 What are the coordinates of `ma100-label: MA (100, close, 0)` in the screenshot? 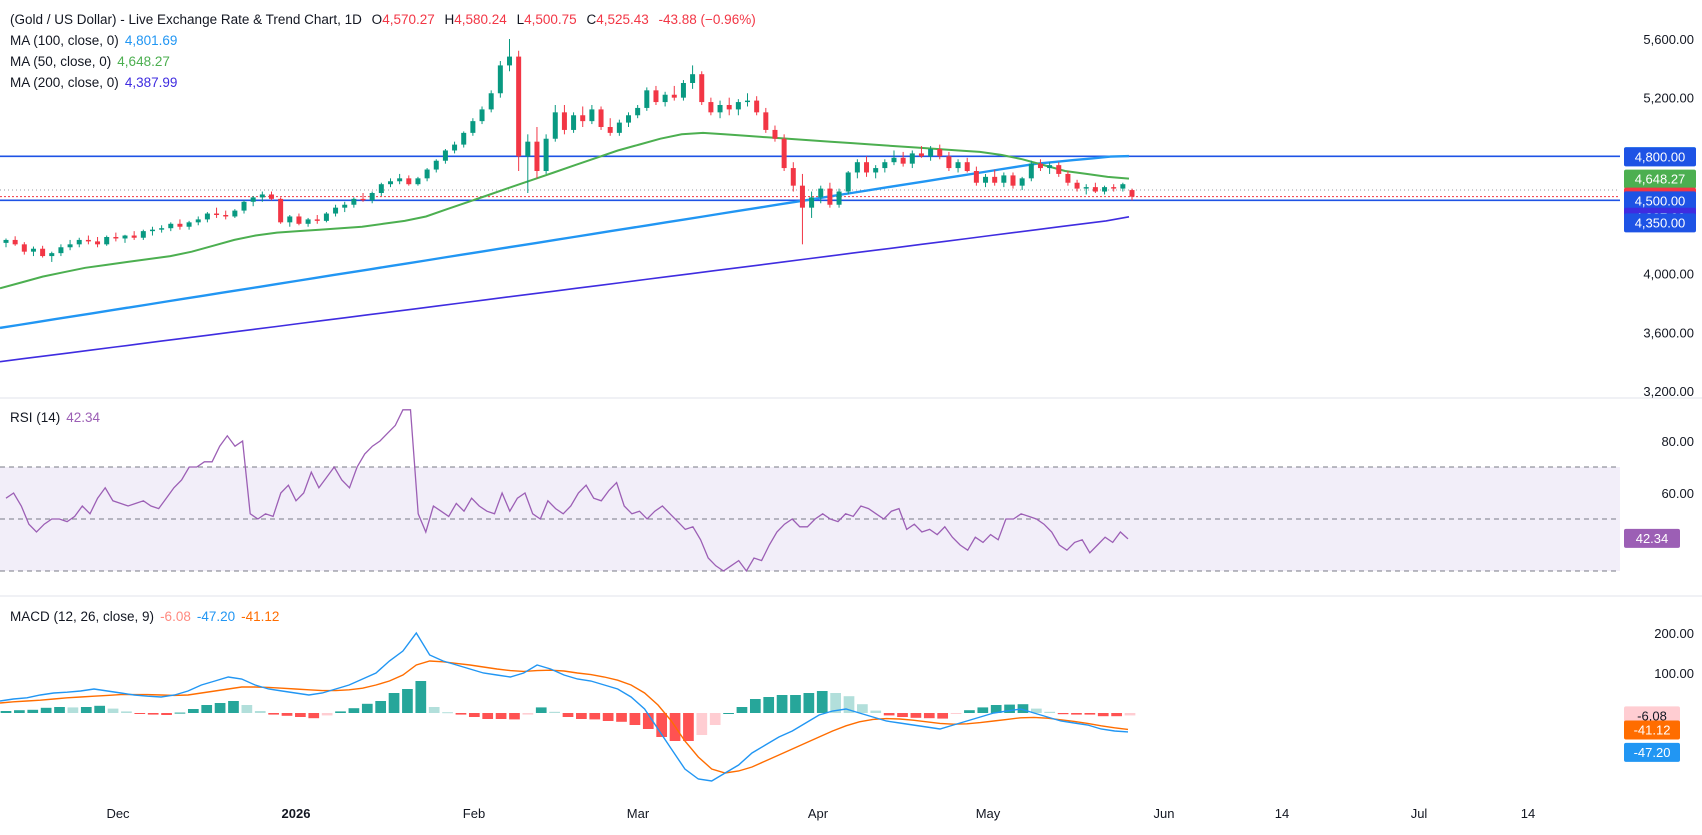 It's located at (64, 40).